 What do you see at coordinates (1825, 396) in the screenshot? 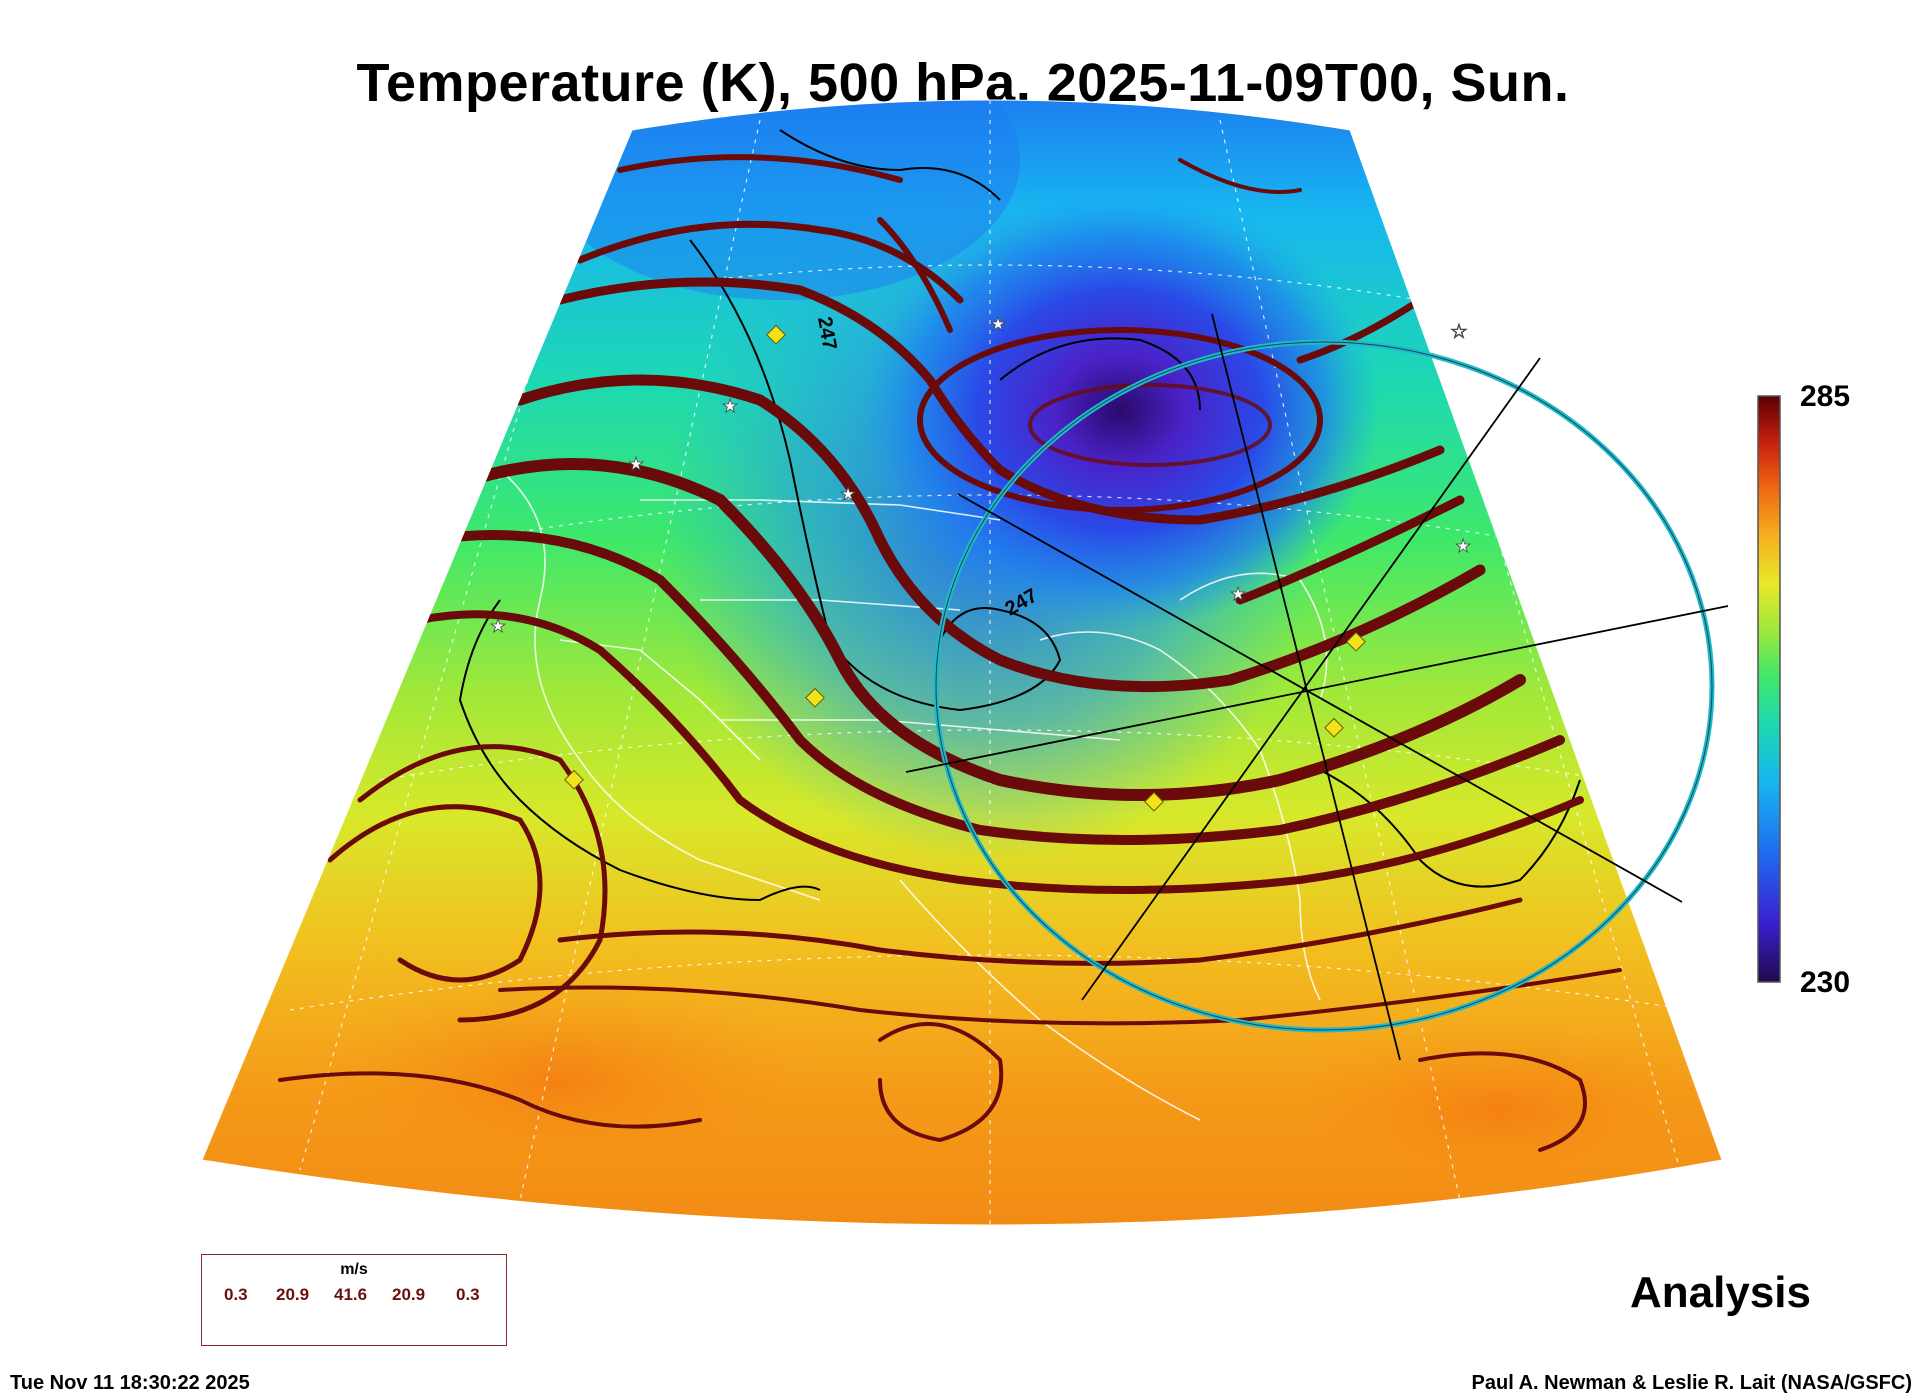
I see `colorbar-max-label: 285` at bounding box center [1825, 396].